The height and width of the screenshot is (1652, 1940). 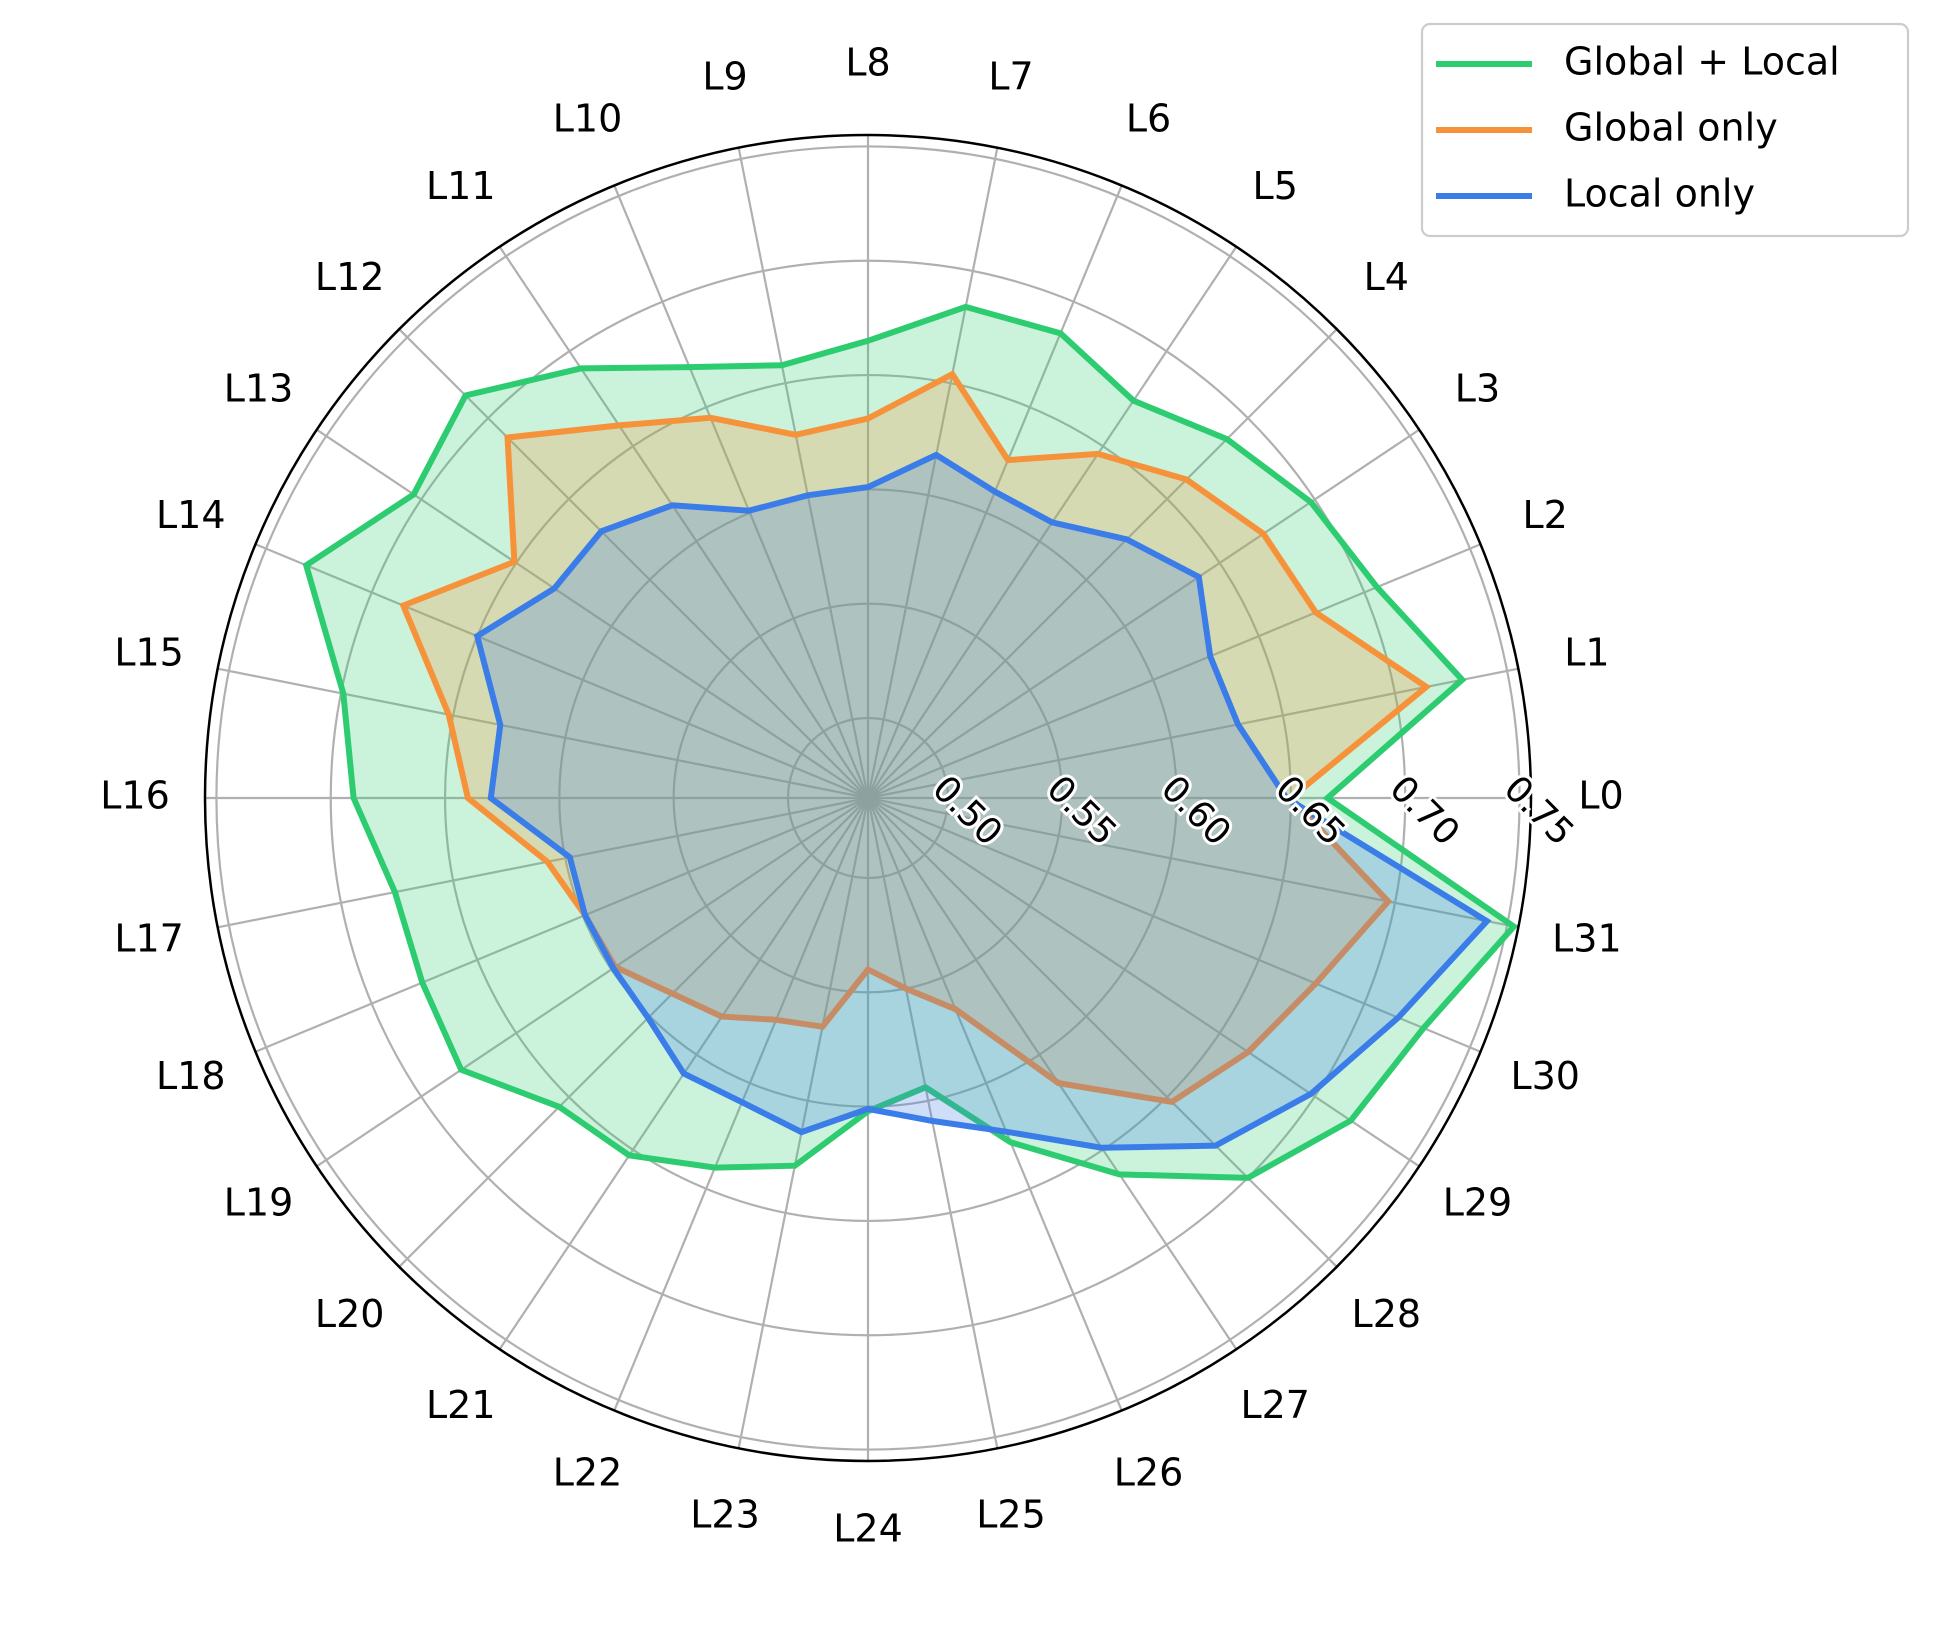 I want to click on category-label-l22: L22, so click(x=588, y=1473).